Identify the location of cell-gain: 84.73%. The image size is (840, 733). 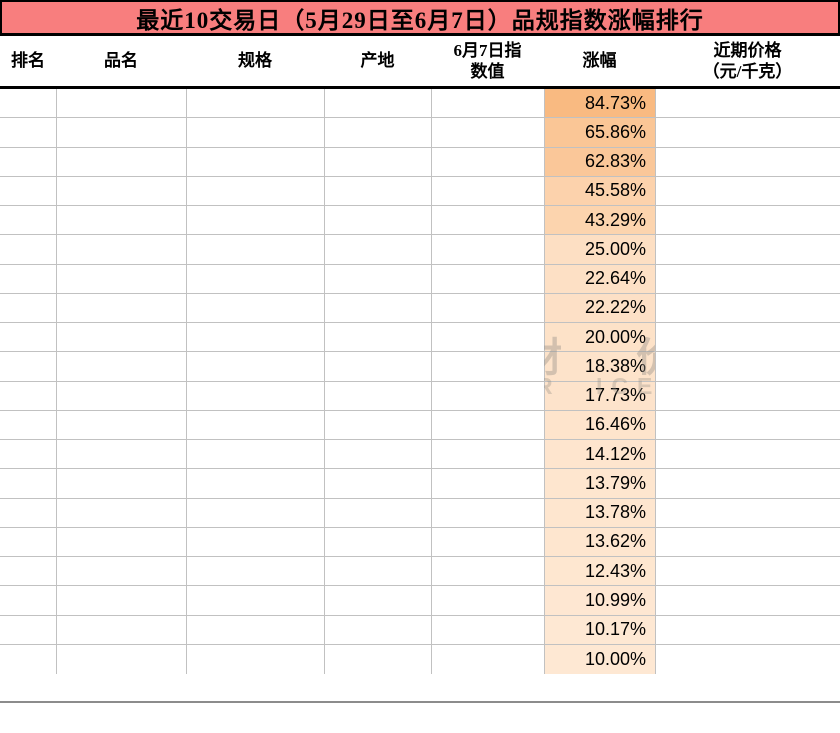
(599, 103).